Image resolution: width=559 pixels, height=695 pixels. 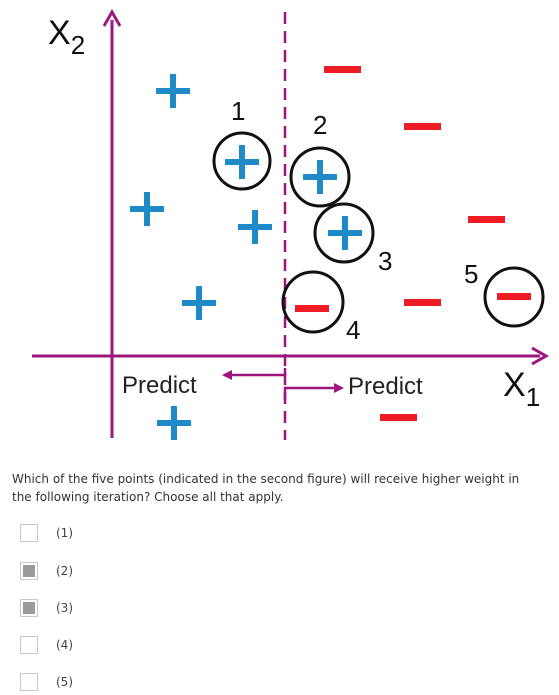 What do you see at coordinates (29, 645) in the screenshot?
I see `option-4-checkbox` at bounding box center [29, 645].